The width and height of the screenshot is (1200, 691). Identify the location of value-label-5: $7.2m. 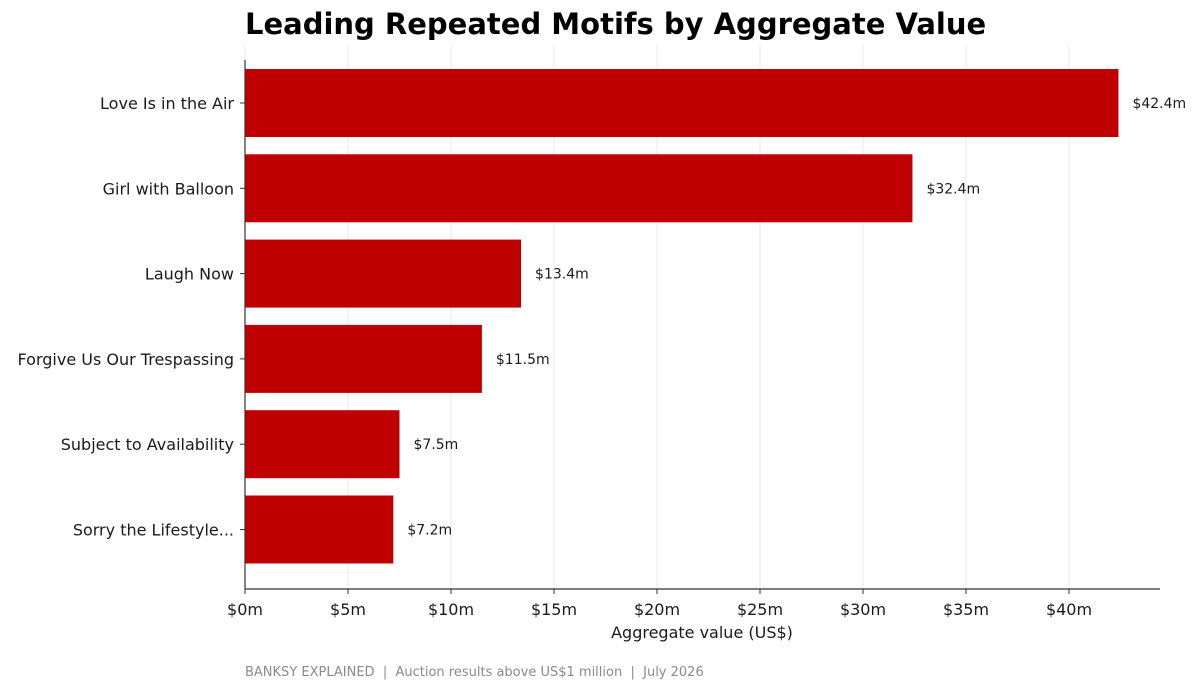
(429, 531).